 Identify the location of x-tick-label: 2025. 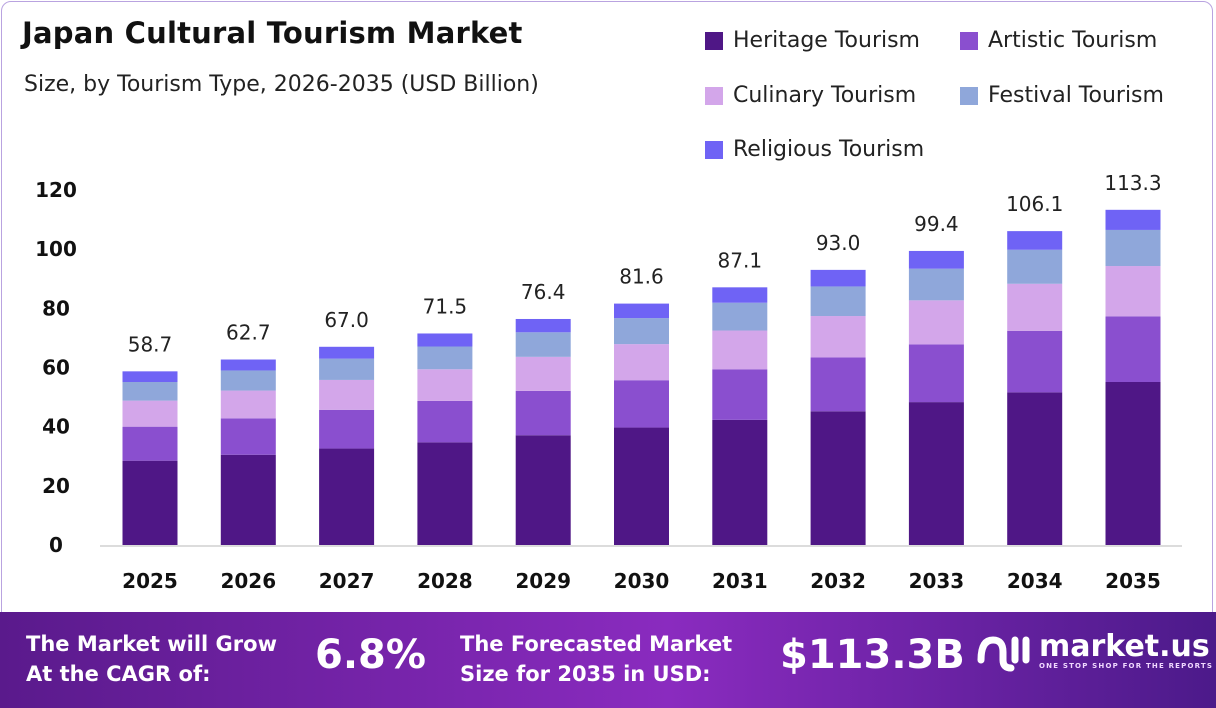
(150, 581).